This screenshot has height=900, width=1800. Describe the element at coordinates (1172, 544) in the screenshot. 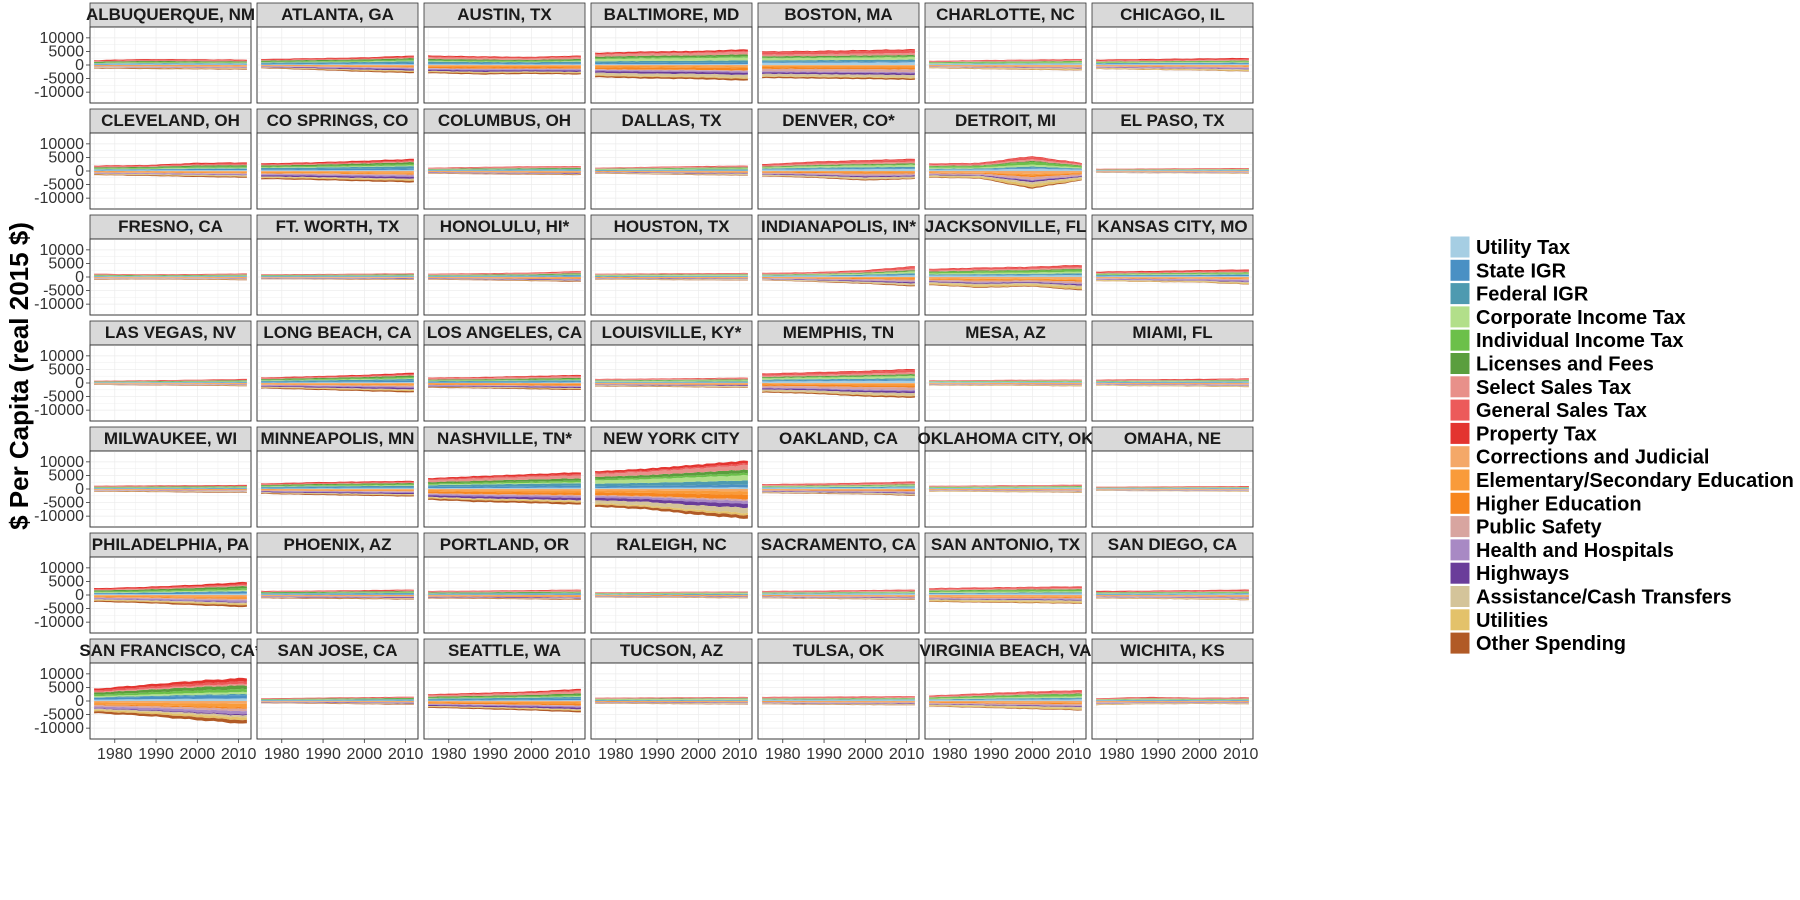

I see `facet-title: SAN DIEGO, CA` at that location.